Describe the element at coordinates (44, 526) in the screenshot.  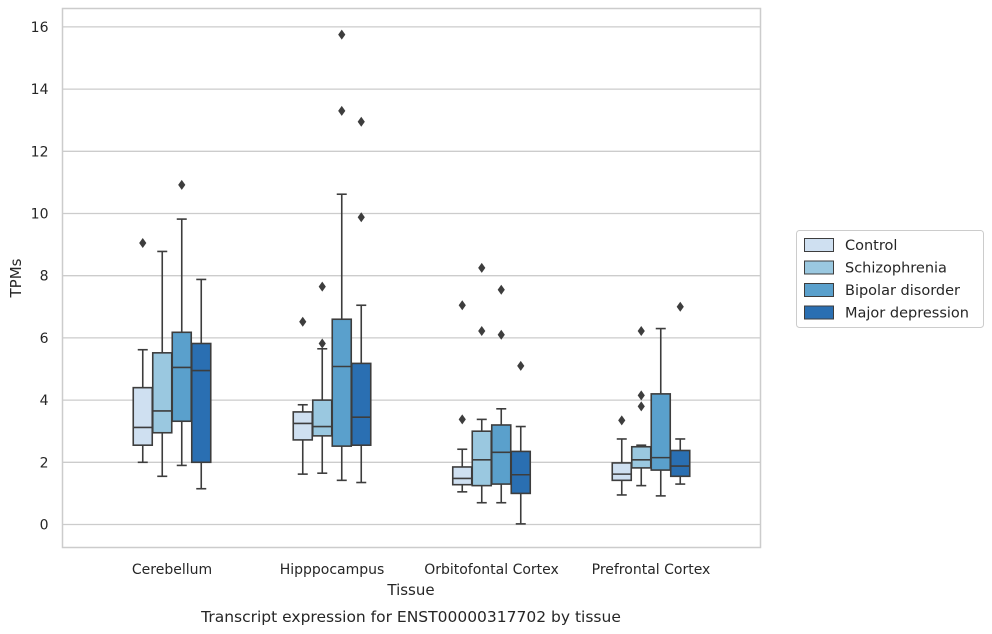
I see `y-tick-label-0: 0` at that location.